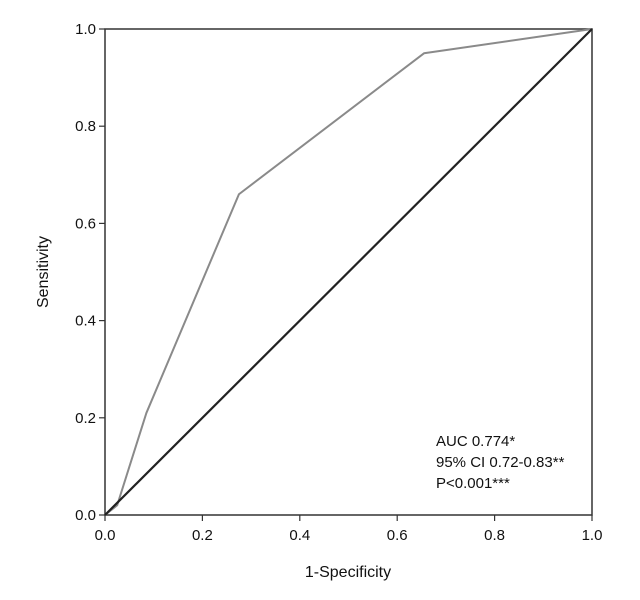 Image resolution: width=640 pixels, height=600 pixels. I want to click on y-tick-label: 0.2, so click(85, 418).